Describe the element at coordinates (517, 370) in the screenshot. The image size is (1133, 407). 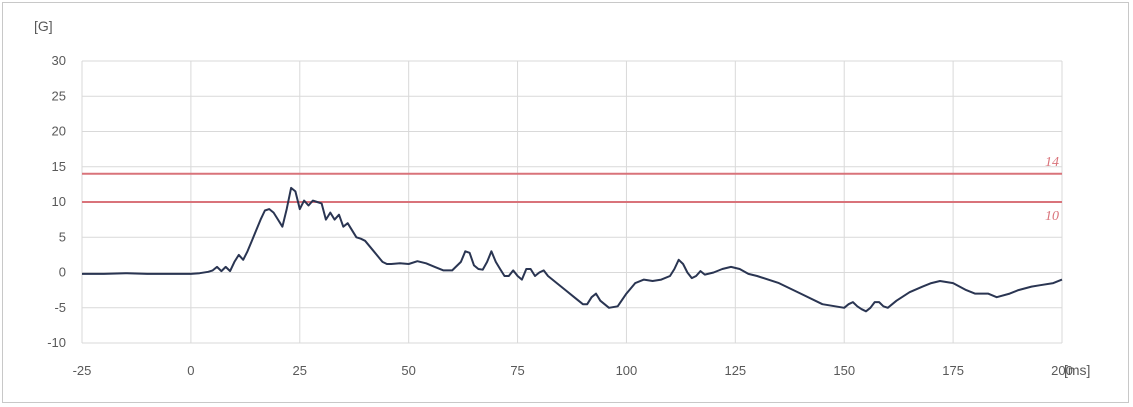
I see `x-tick-label: 75` at that location.